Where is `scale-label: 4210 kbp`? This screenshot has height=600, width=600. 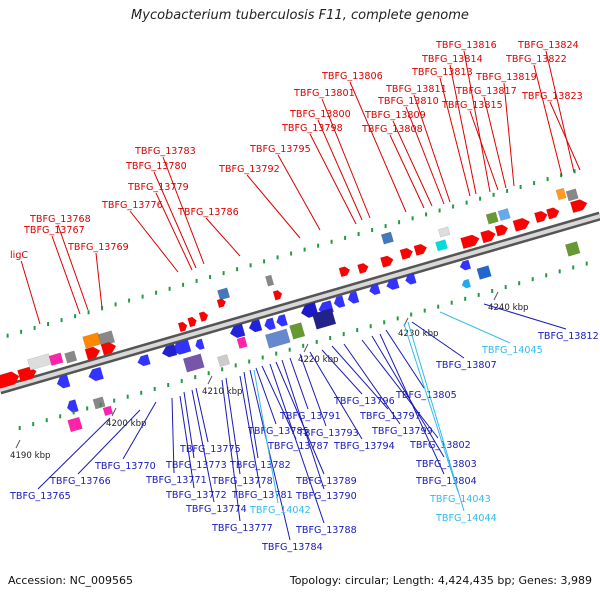 scale-label: 4210 kbp is located at coordinates (222, 392).